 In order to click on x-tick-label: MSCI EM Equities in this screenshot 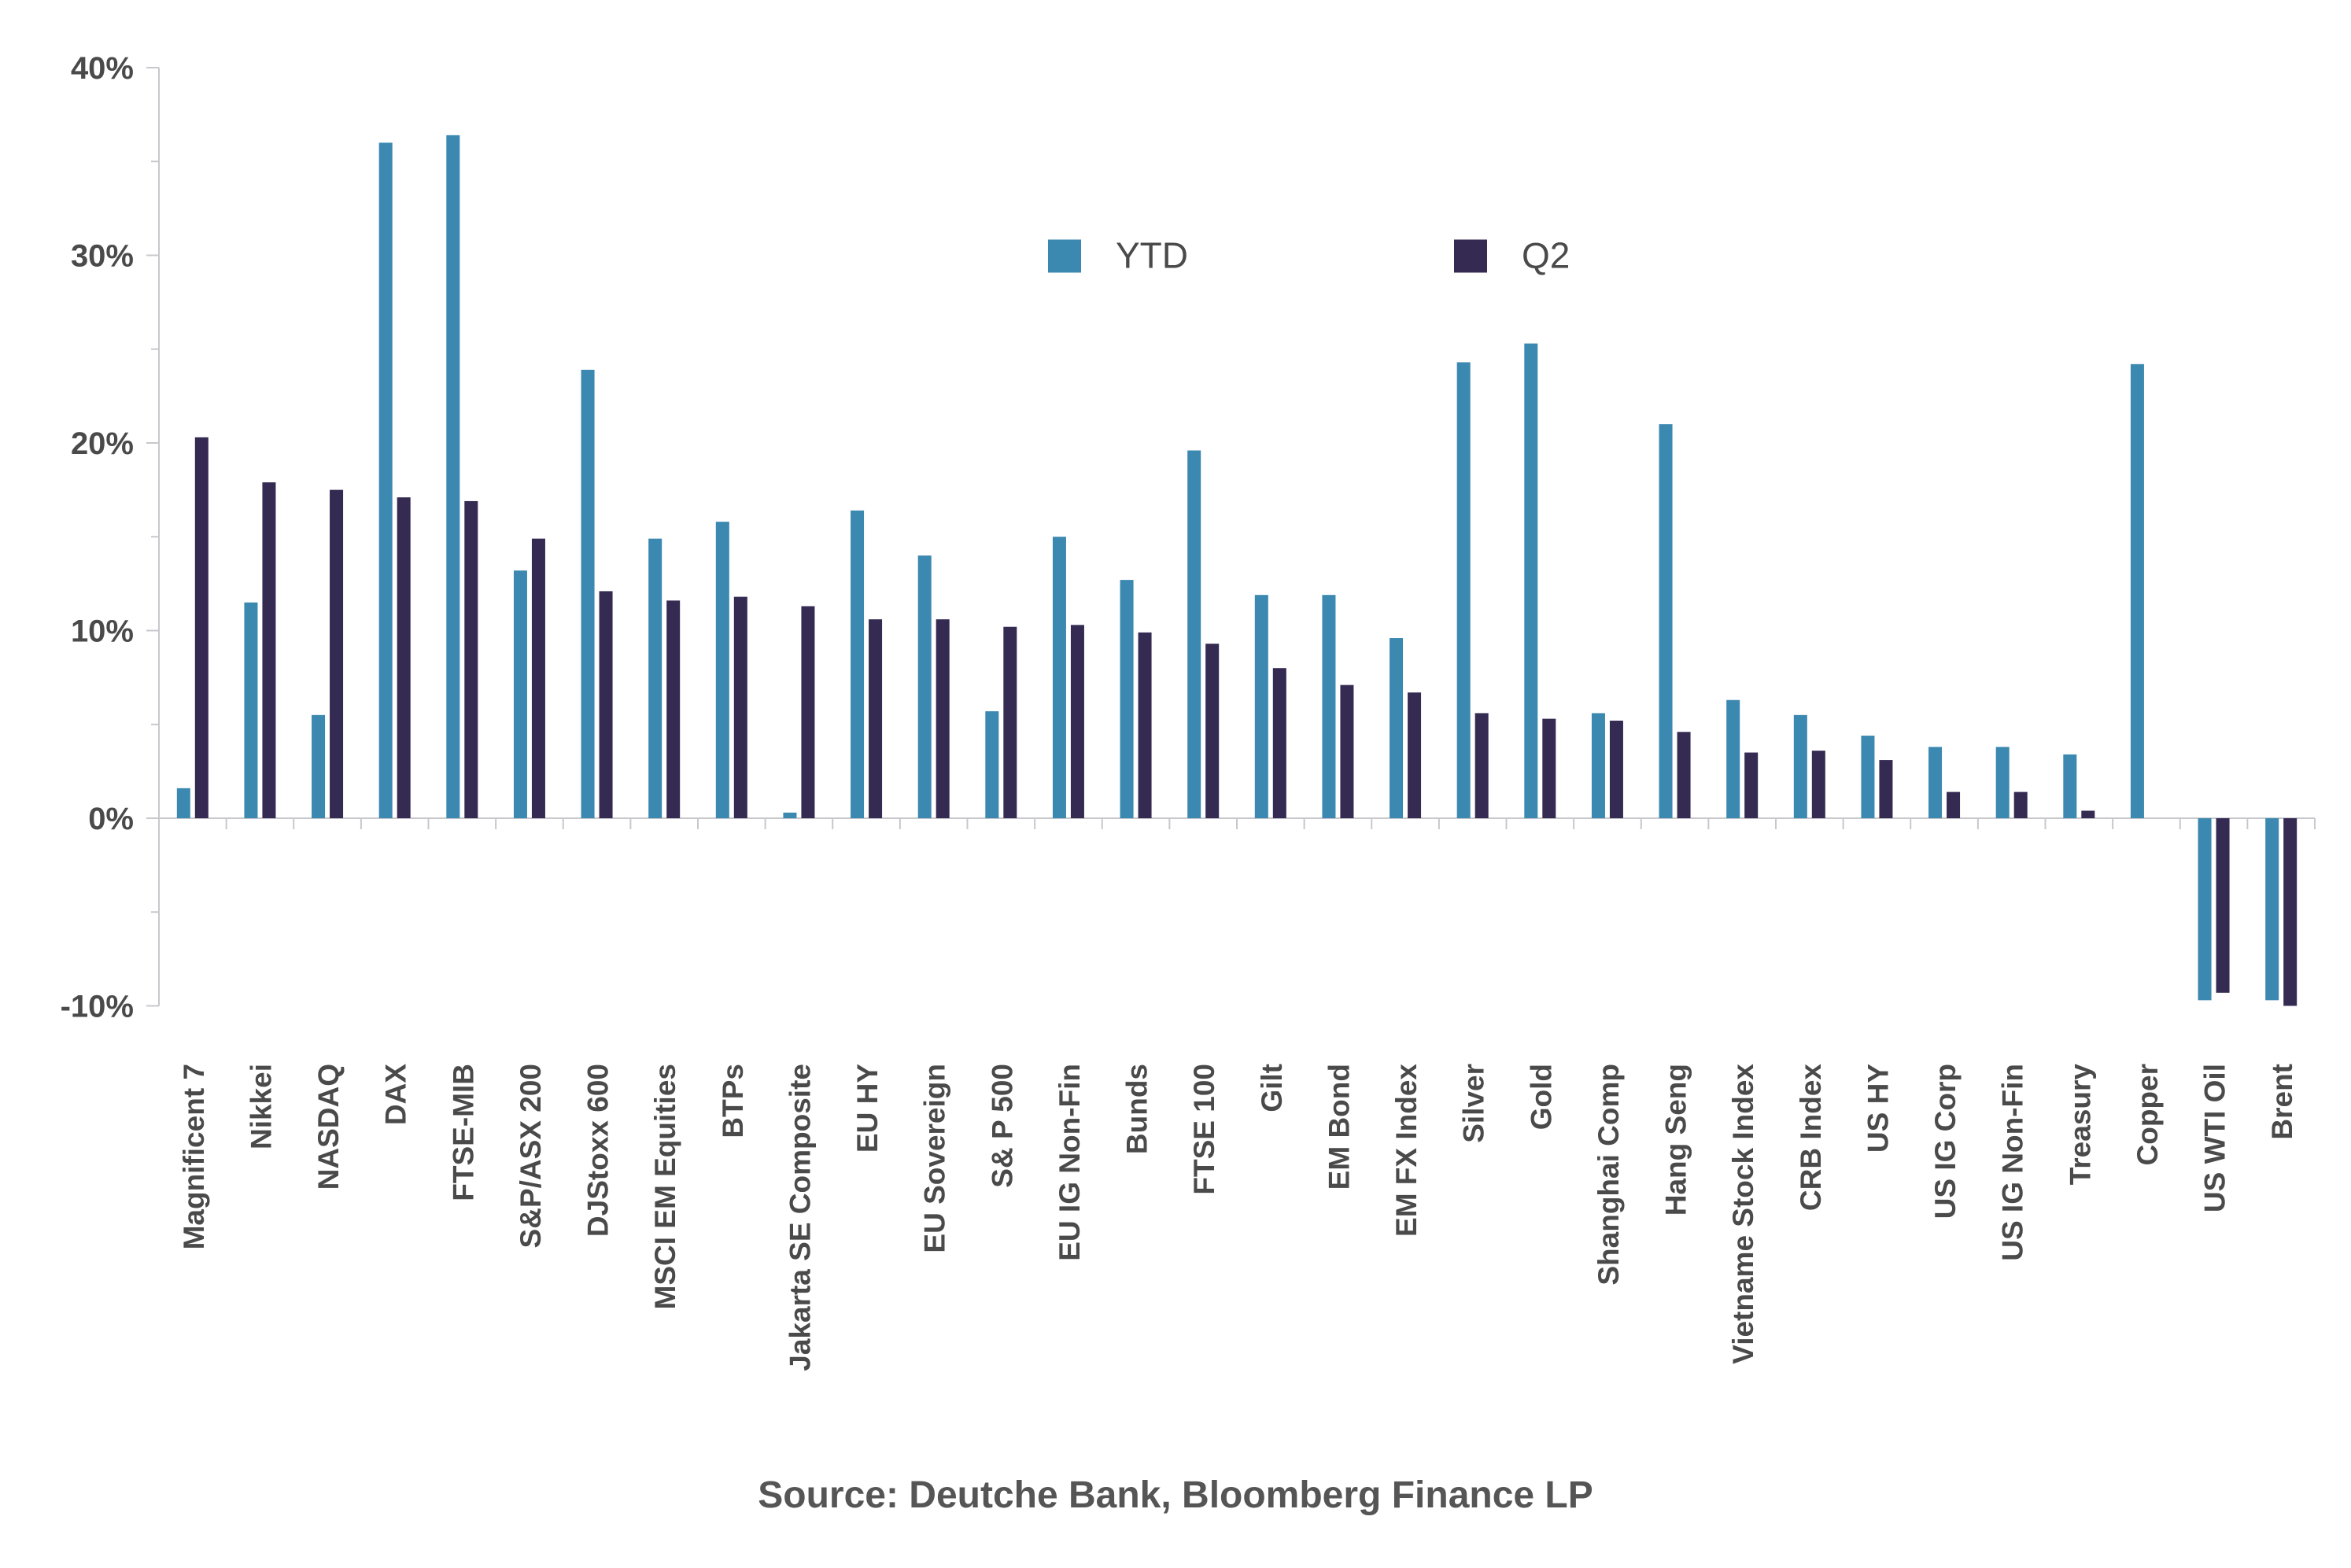, I will do `click(665, 1187)`.